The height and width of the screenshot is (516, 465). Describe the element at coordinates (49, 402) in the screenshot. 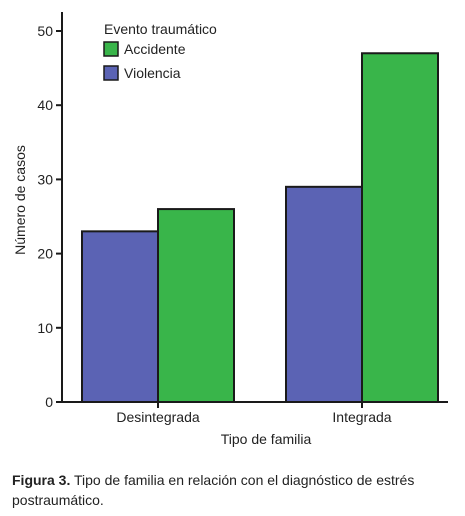

I see `y-tick-label: 0` at that location.